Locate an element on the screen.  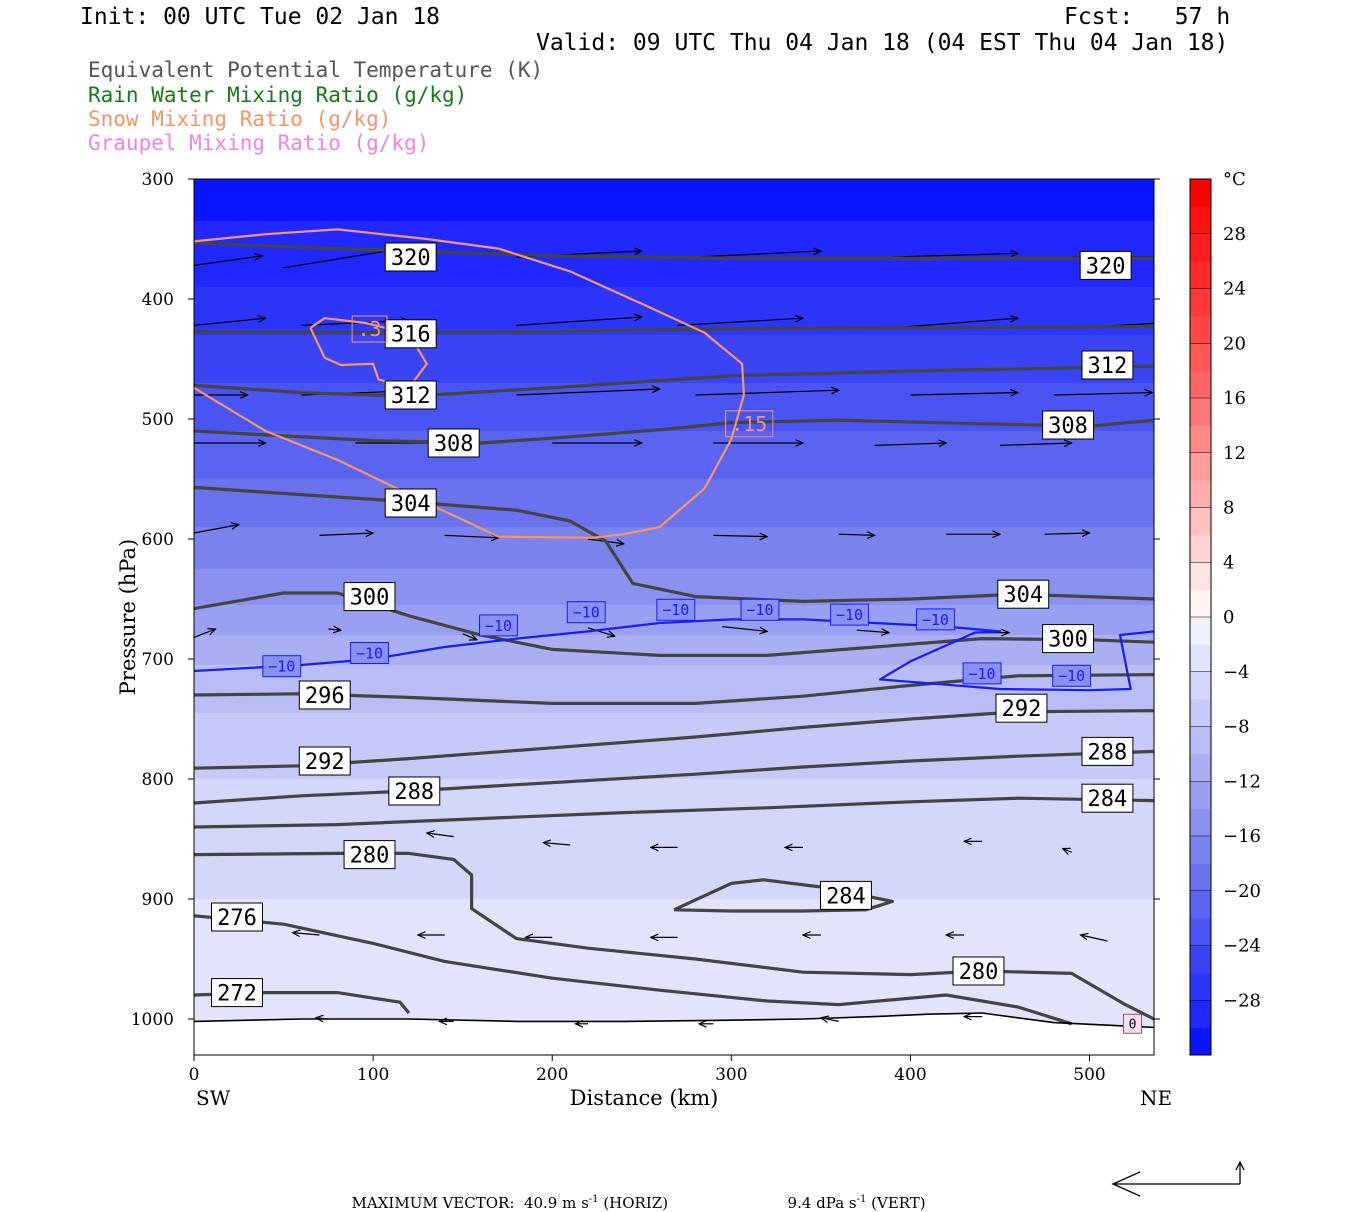
theta-e-label: 280 is located at coordinates (979, 972).